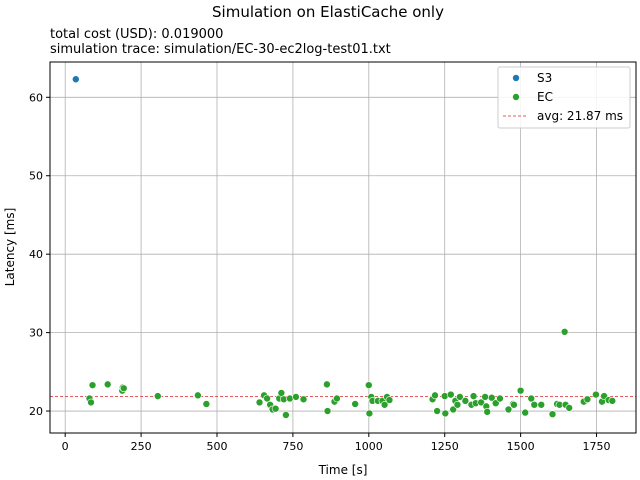 This screenshot has height=480, width=640. Describe the element at coordinates (580, 116) in the screenshot. I see `legend-label-avg: avg: 21.87 ms` at that location.